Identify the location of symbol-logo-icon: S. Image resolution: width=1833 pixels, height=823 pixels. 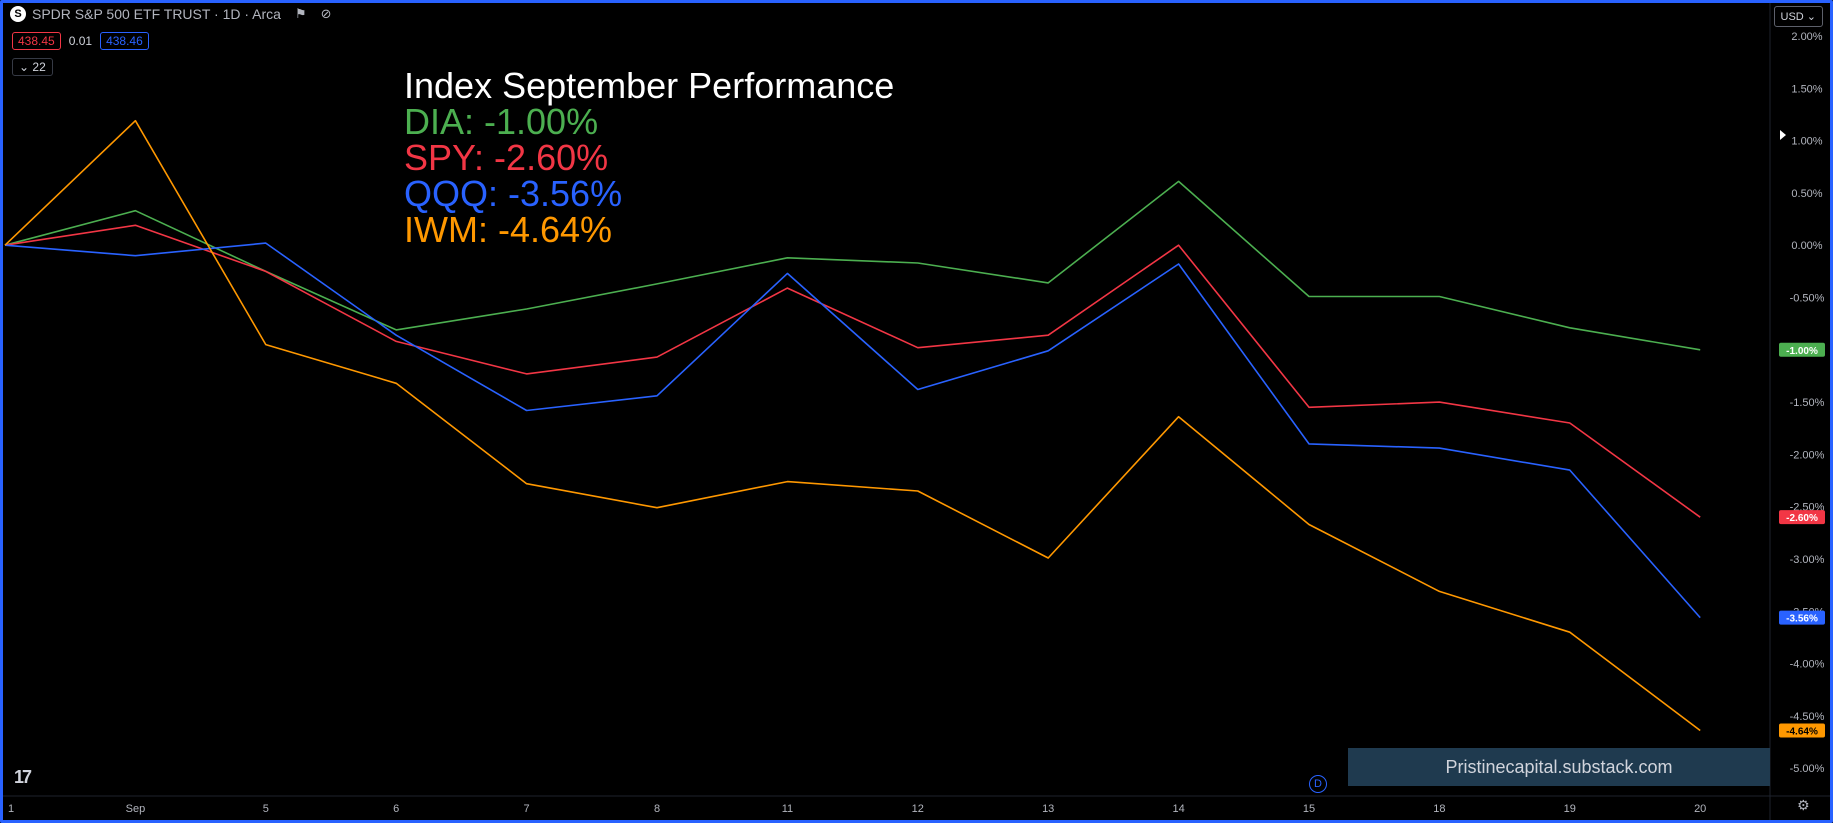
(18, 14).